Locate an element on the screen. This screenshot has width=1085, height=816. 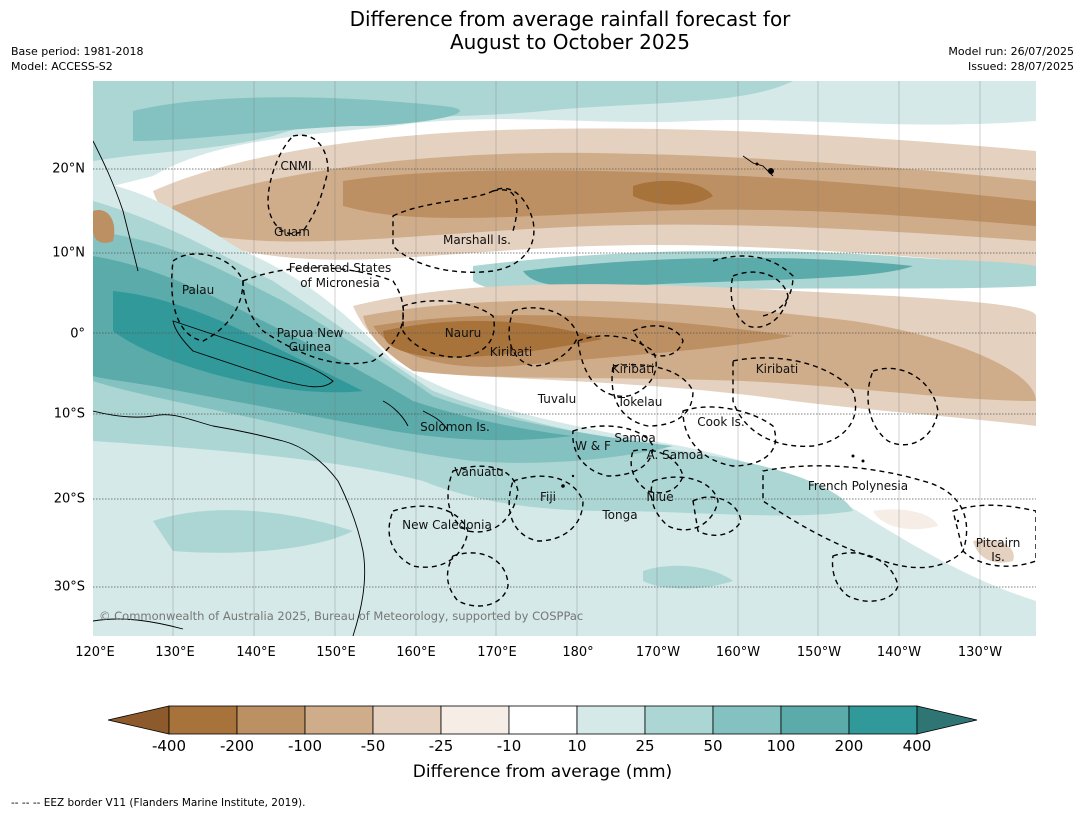
x-tick-160w: 160°W is located at coordinates (738, 652).